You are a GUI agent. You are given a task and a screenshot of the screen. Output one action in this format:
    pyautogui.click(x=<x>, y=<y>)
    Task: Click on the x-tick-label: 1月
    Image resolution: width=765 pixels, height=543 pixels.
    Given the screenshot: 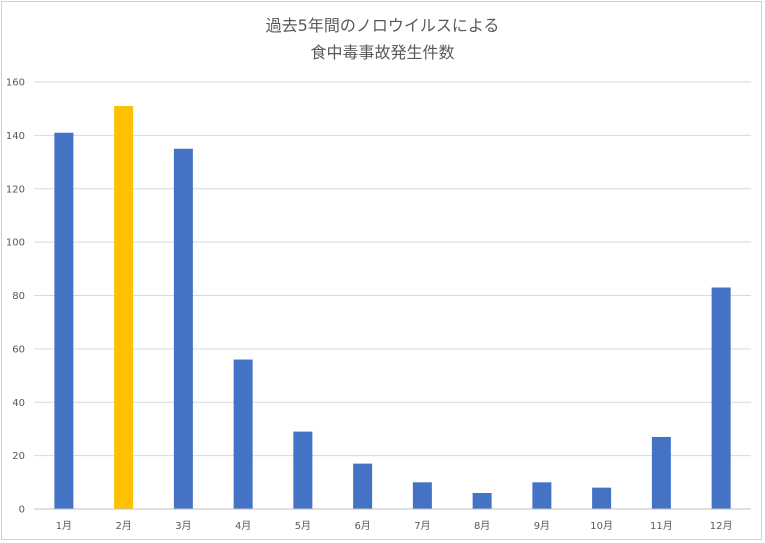 What is the action you would take?
    pyautogui.click(x=64, y=526)
    